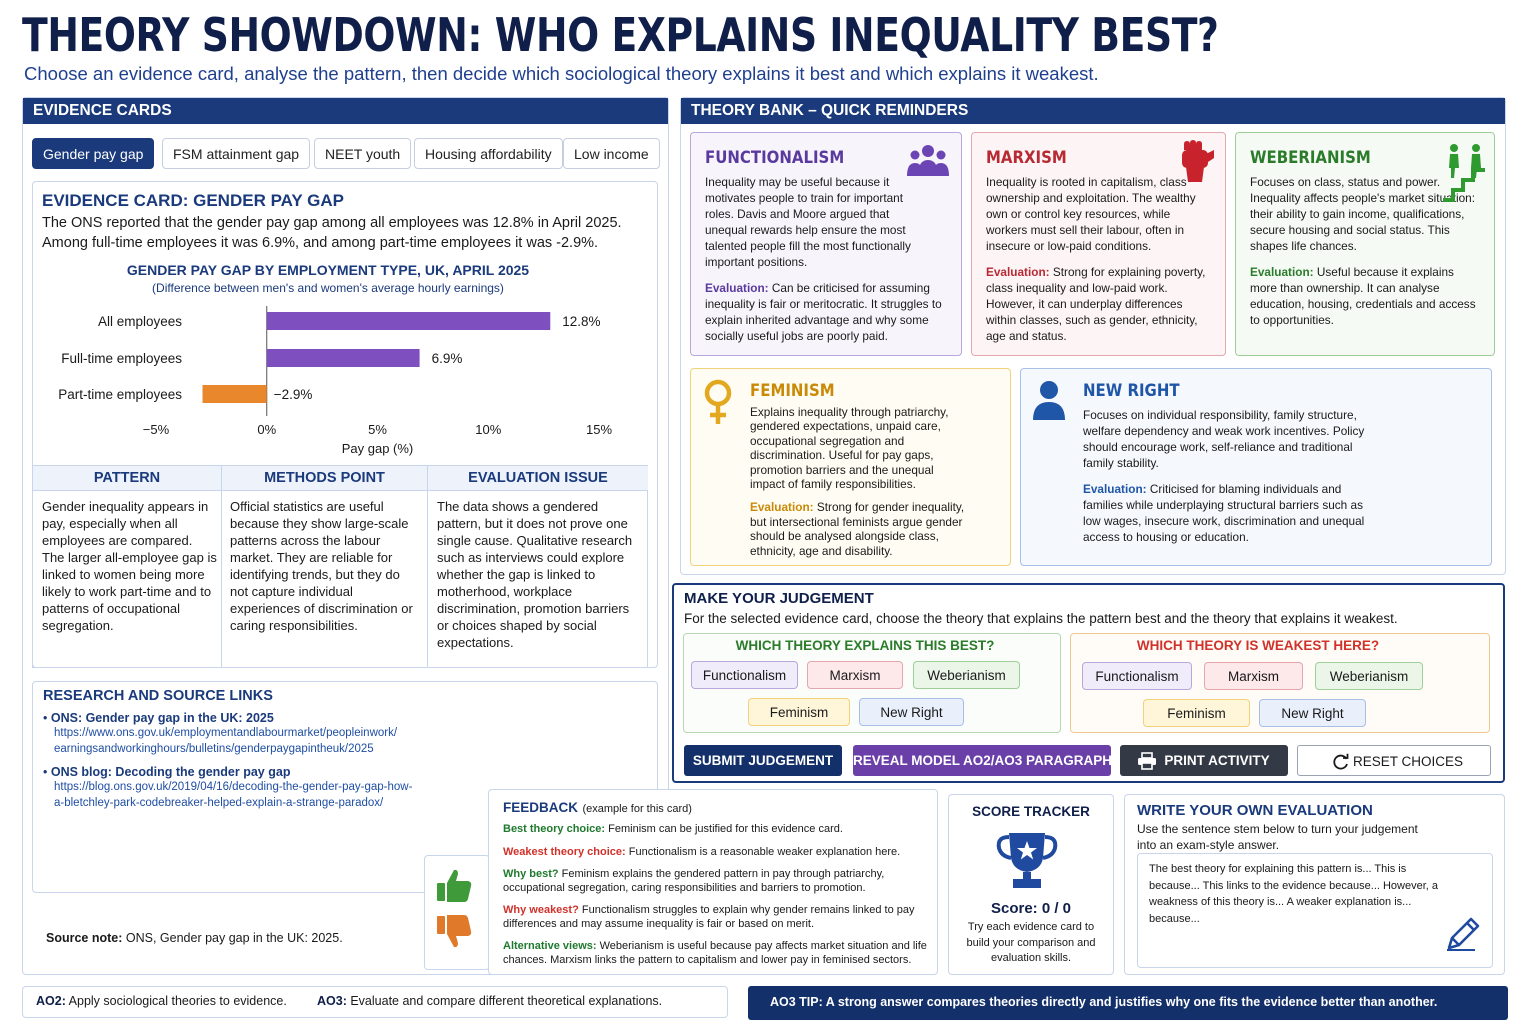 The image size is (1536, 1024). Describe the element at coordinates (1018, 272) in the screenshot. I see `marxism-eval-label: Evaluation:` at that location.